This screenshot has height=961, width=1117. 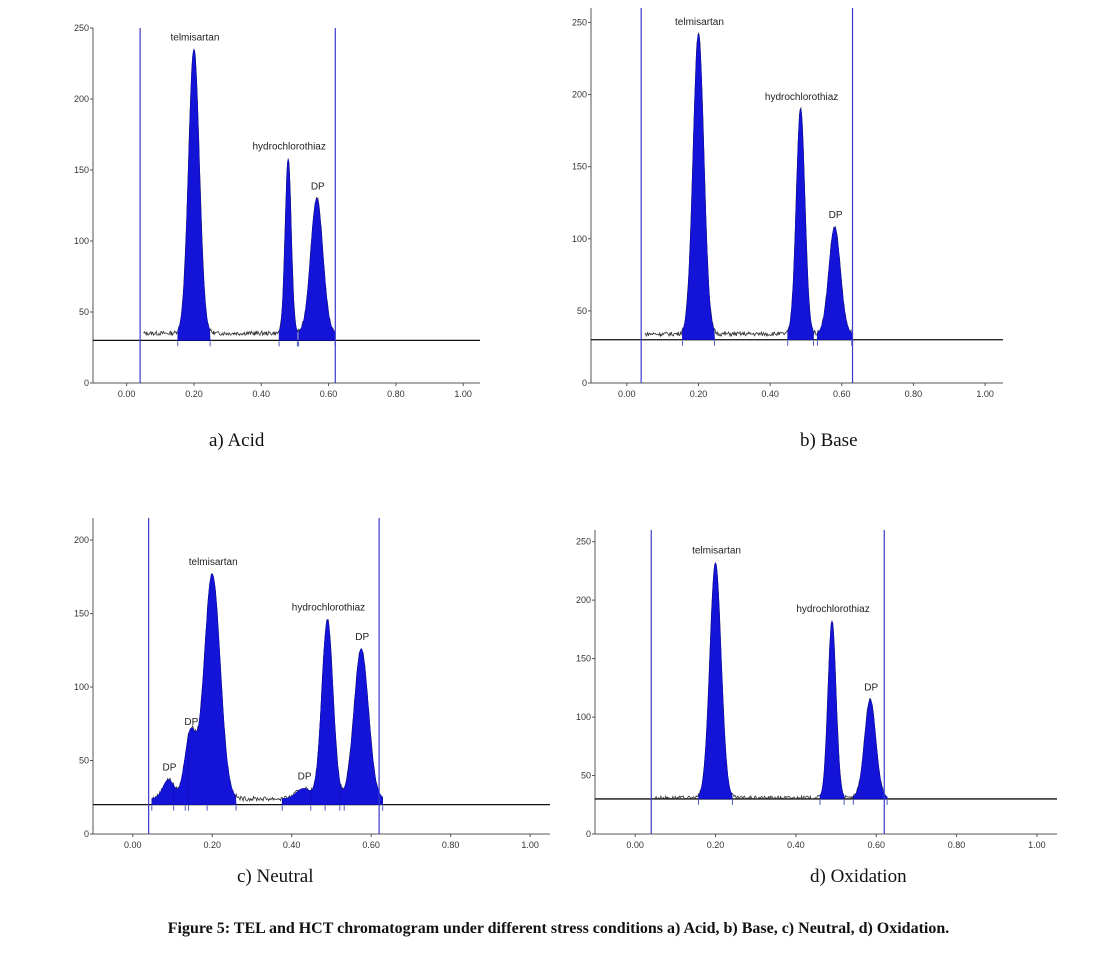 I want to click on caption-oxidation: d) Oxidation, so click(x=858, y=876).